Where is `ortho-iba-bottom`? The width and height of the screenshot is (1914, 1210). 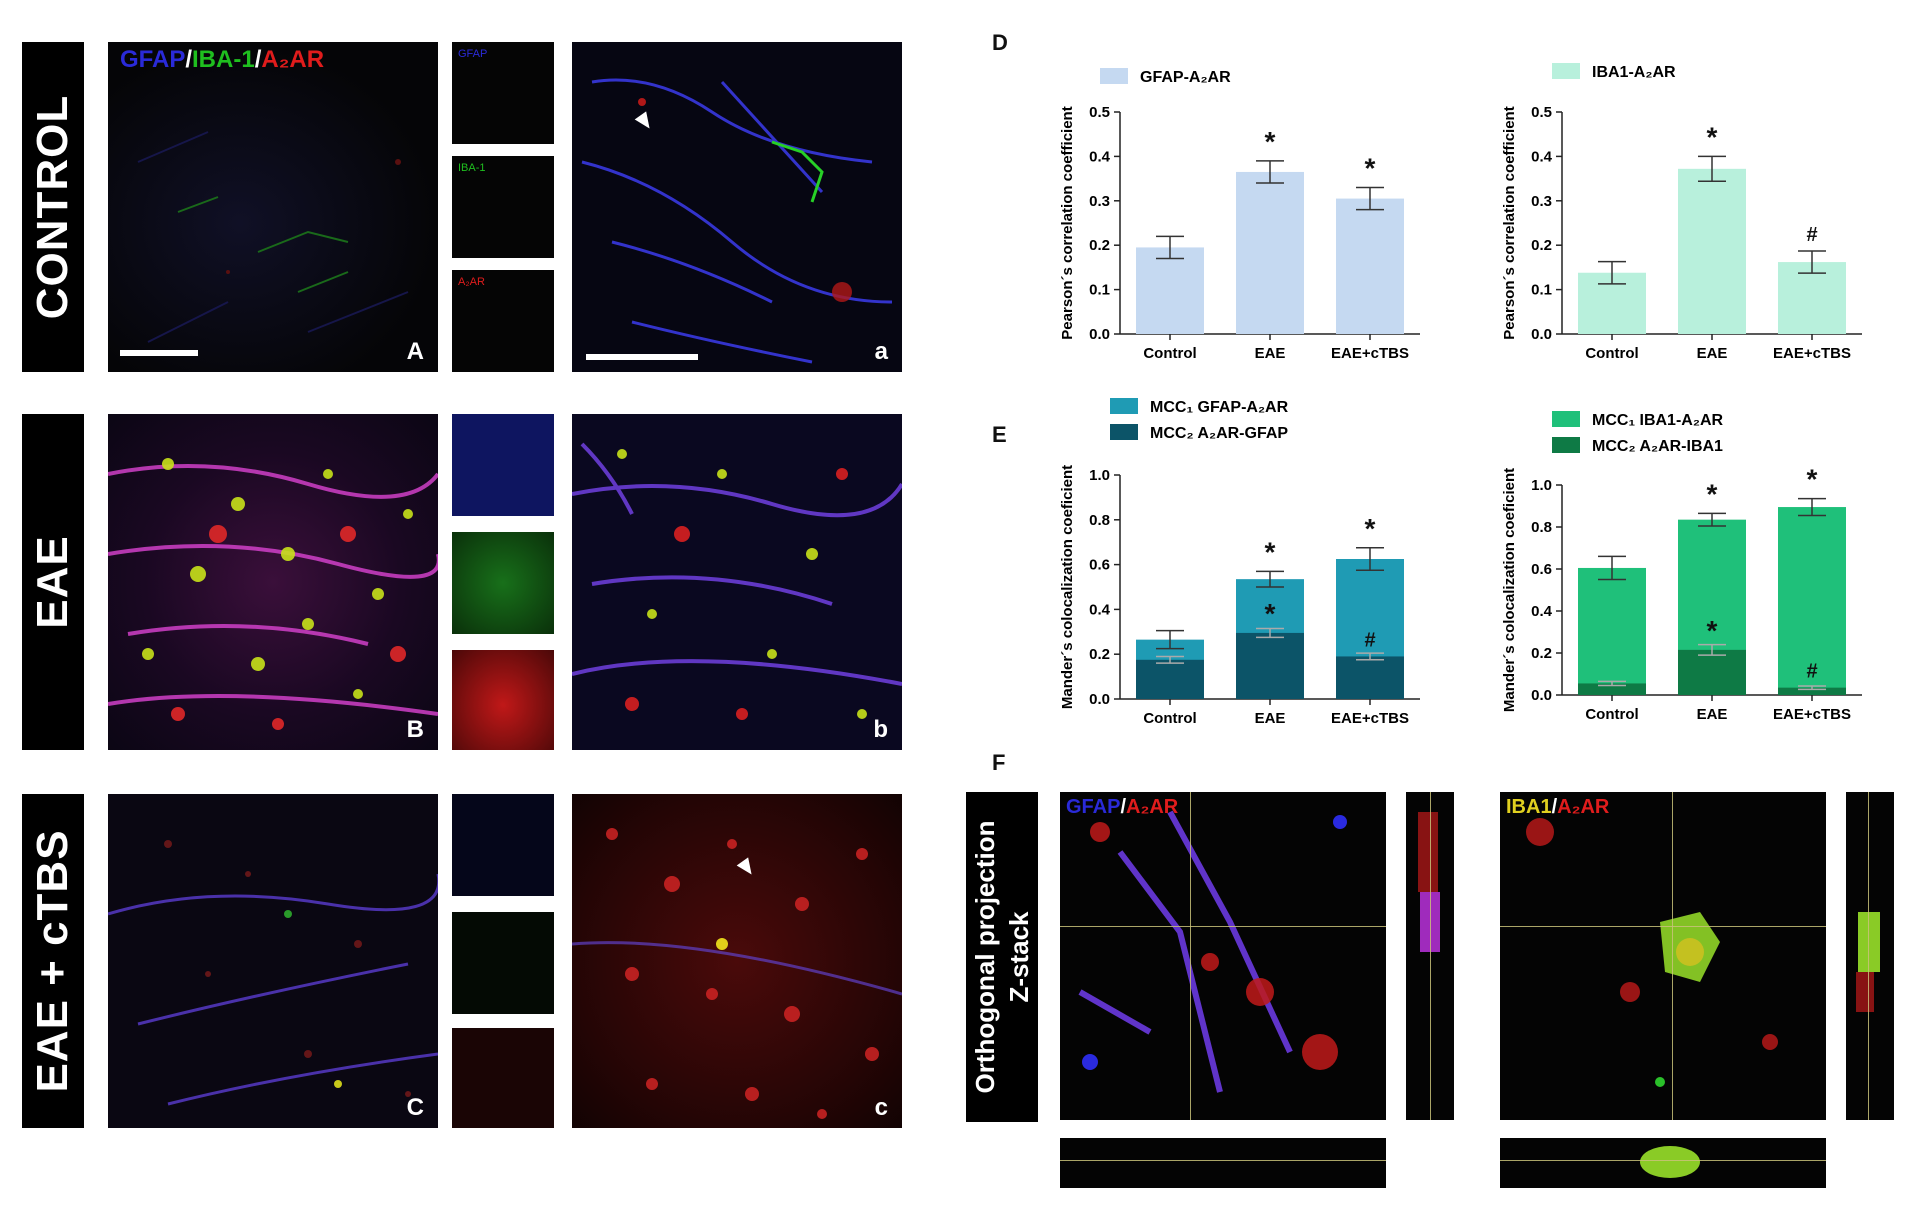
ortho-iba-bottom is located at coordinates (1663, 1163).